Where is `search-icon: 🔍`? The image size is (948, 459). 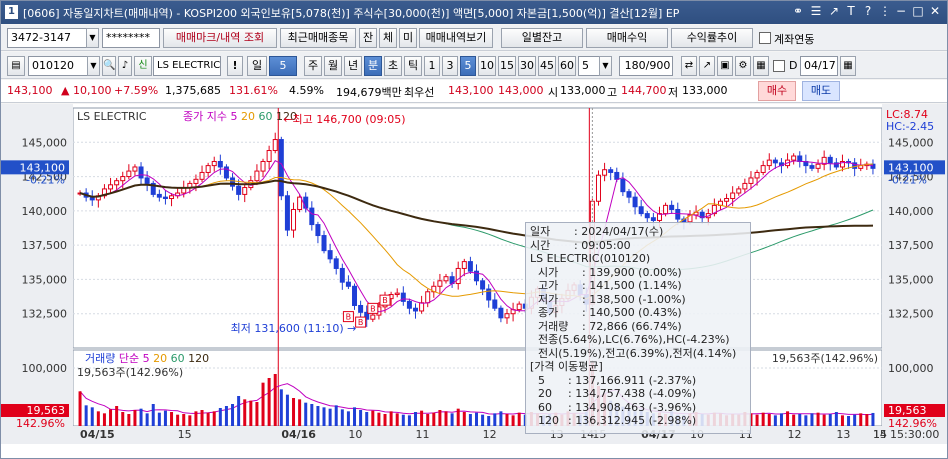
search-icon: 🔍 is located at coordinates (109, 66).